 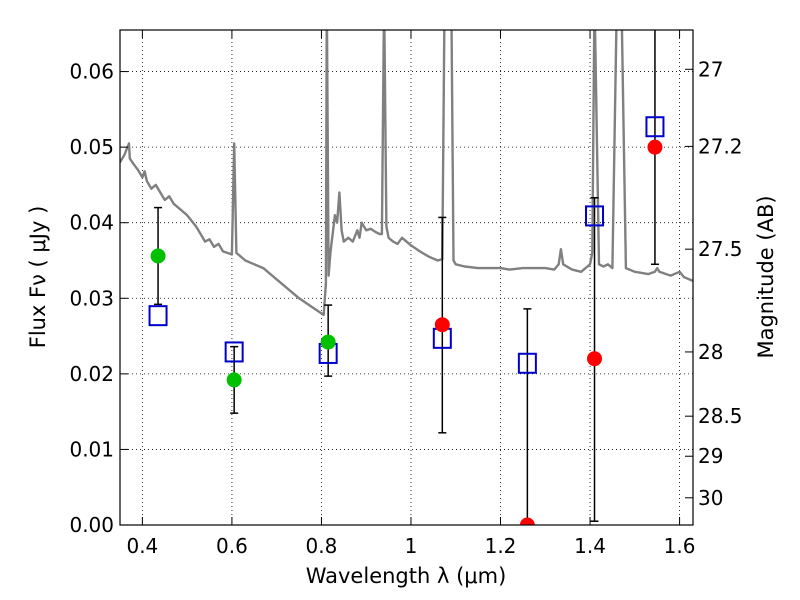 What do you see at coordinates (710, 69) in the screenshot?
I see `y2-tick-label: 27` at bounding box center [710, 69].